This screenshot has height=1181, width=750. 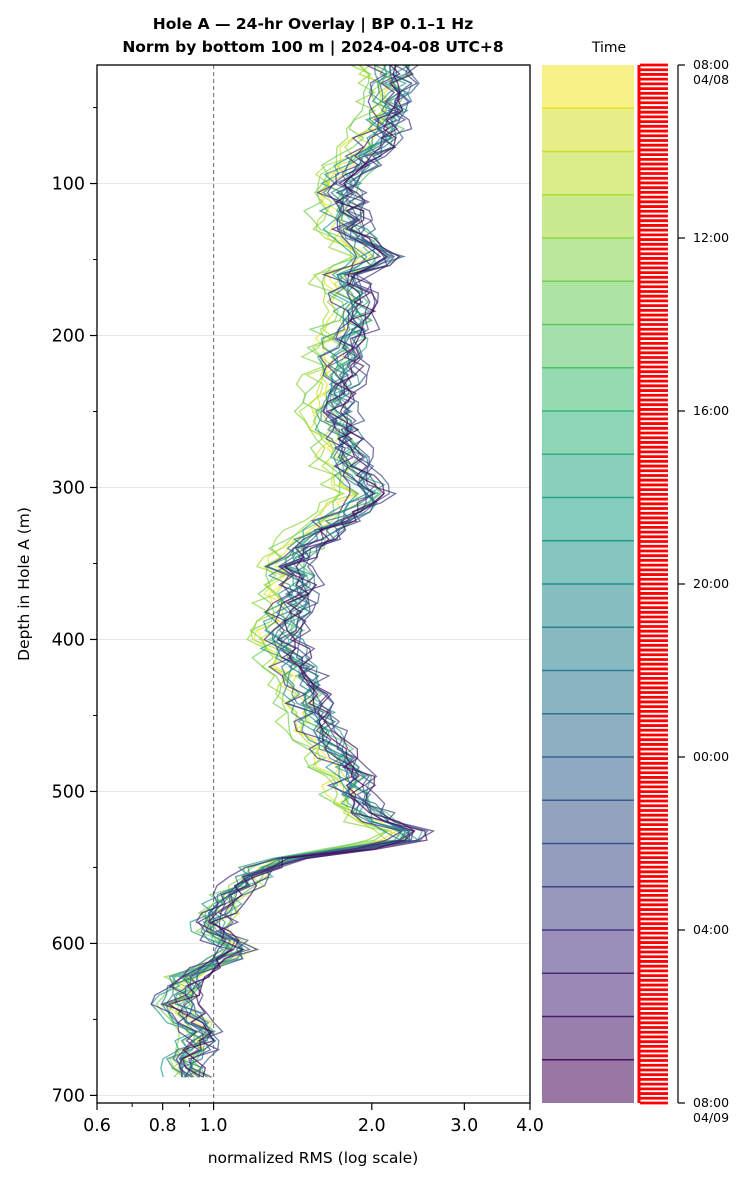 I want to click on y-axis-label: Depth in Hole A (m), so click(x=24, y=584).